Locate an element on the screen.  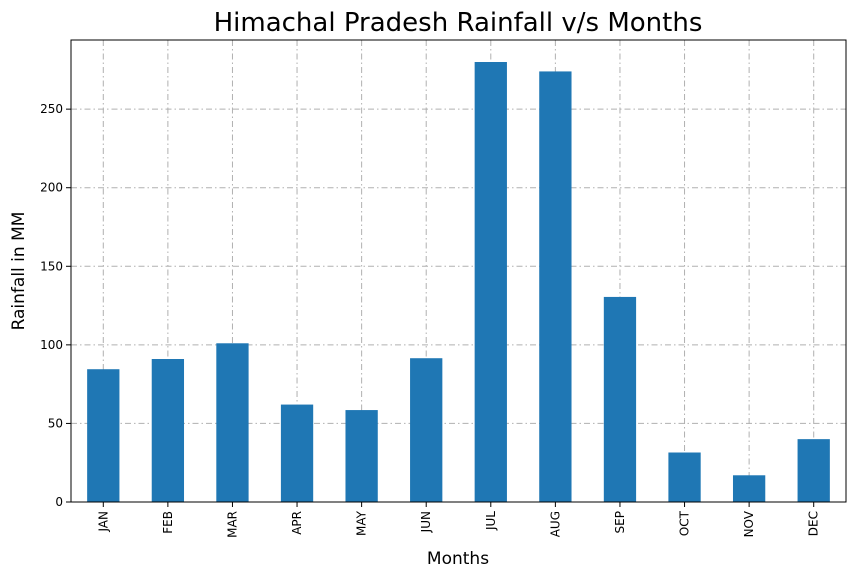
y-tick-label: 50 is located at coordinates (55, 423).